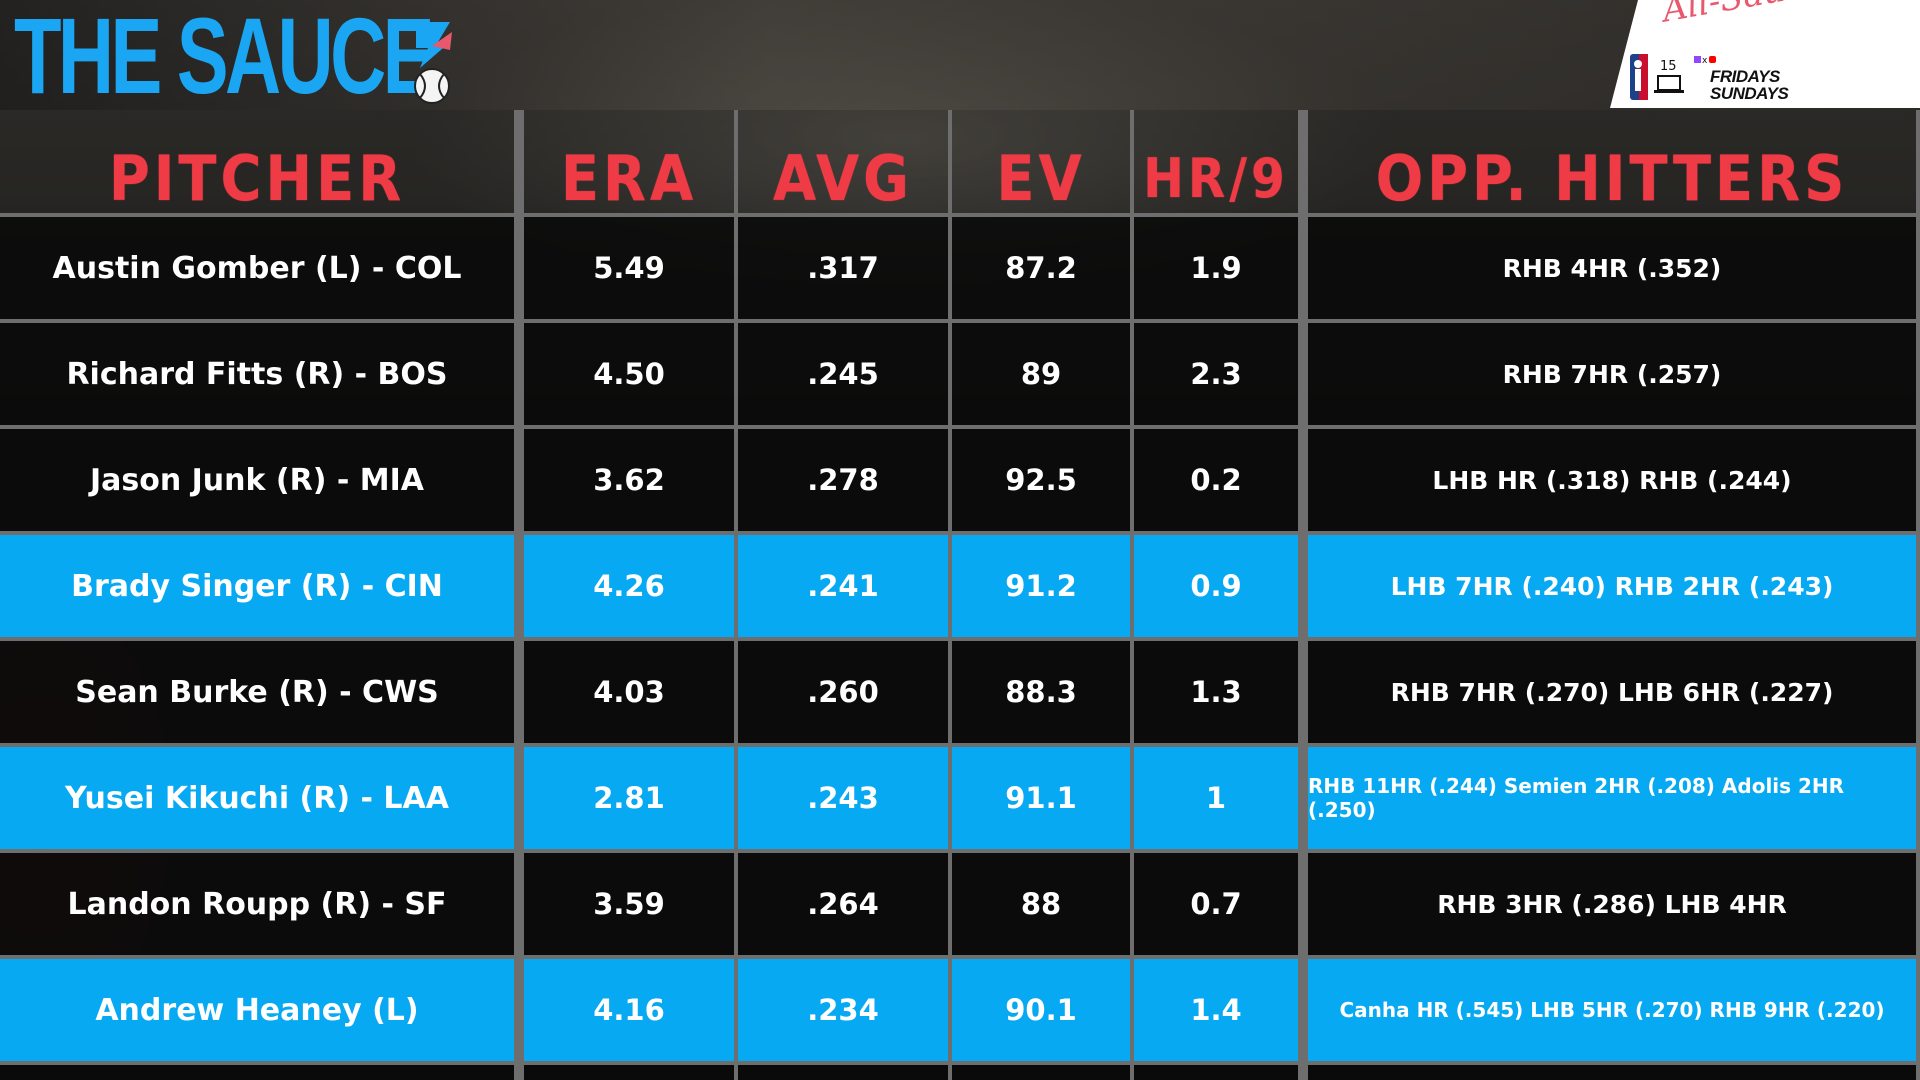 The height and width of the screenshot is (1080, 1920). Describe the element at coordinates (631, 163) in the screenshot. I see `header-era: ERA` at that location.